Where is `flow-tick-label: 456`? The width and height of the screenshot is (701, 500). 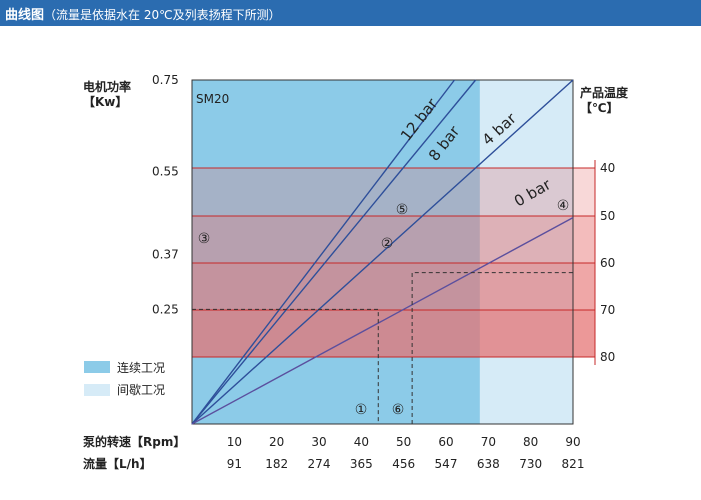
flow-tick-label: 456 is located at coordinates (403, 464).